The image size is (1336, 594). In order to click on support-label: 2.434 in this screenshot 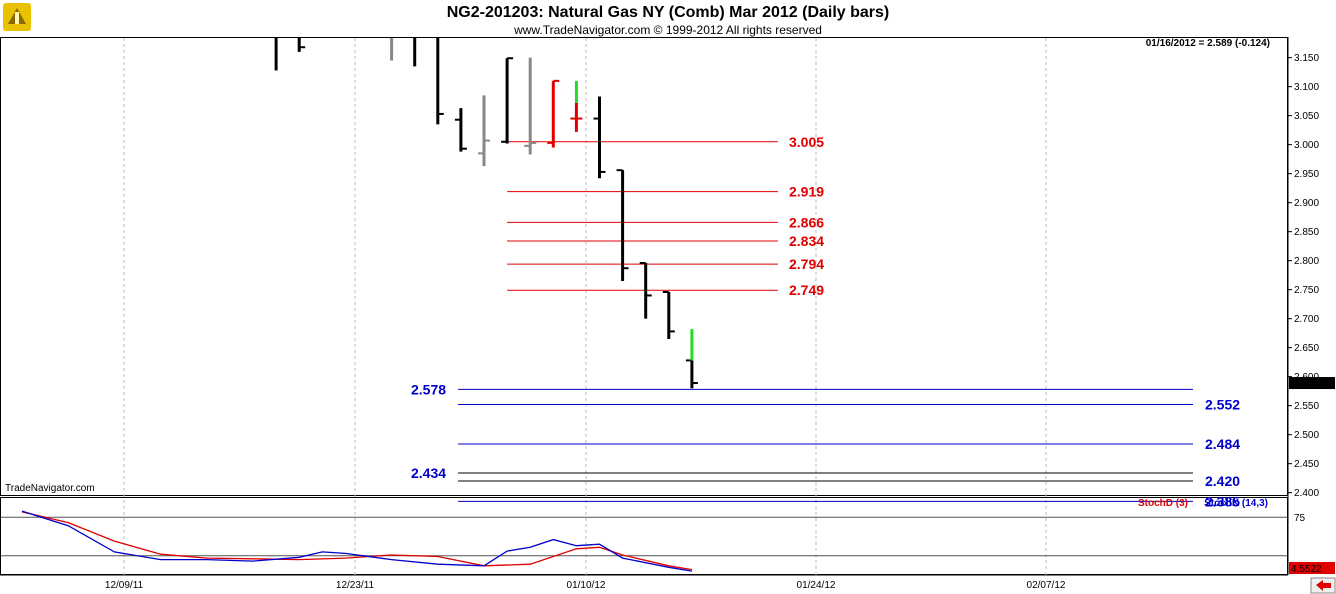, I will do `click(428, 473)`.